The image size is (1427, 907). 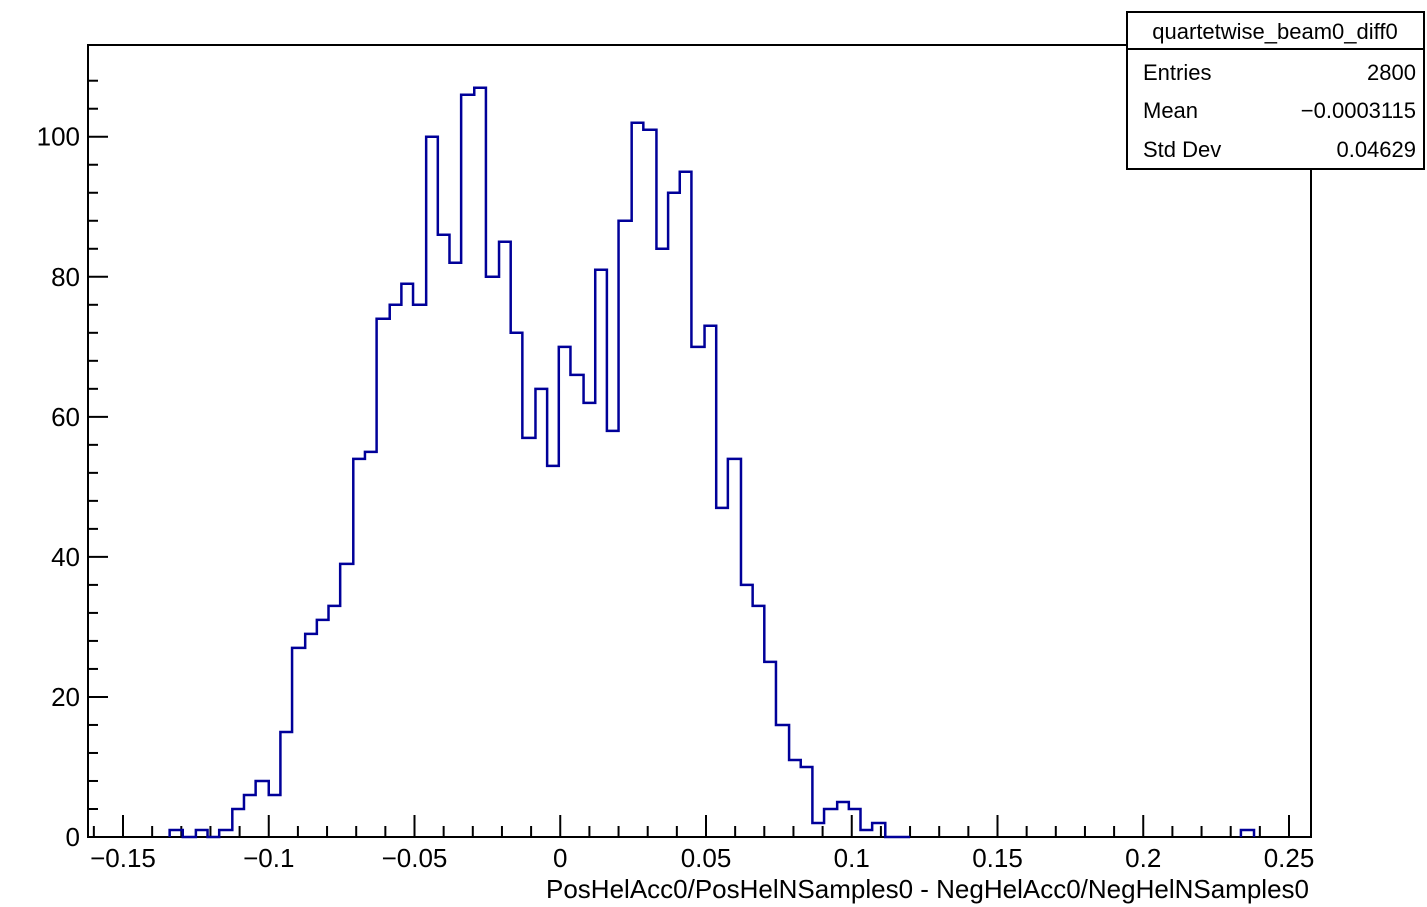 What do you see at coordinates (123, 858) in the screenshot?
I see `x-tick-label: −0.15` at bounding box center [123, 858].